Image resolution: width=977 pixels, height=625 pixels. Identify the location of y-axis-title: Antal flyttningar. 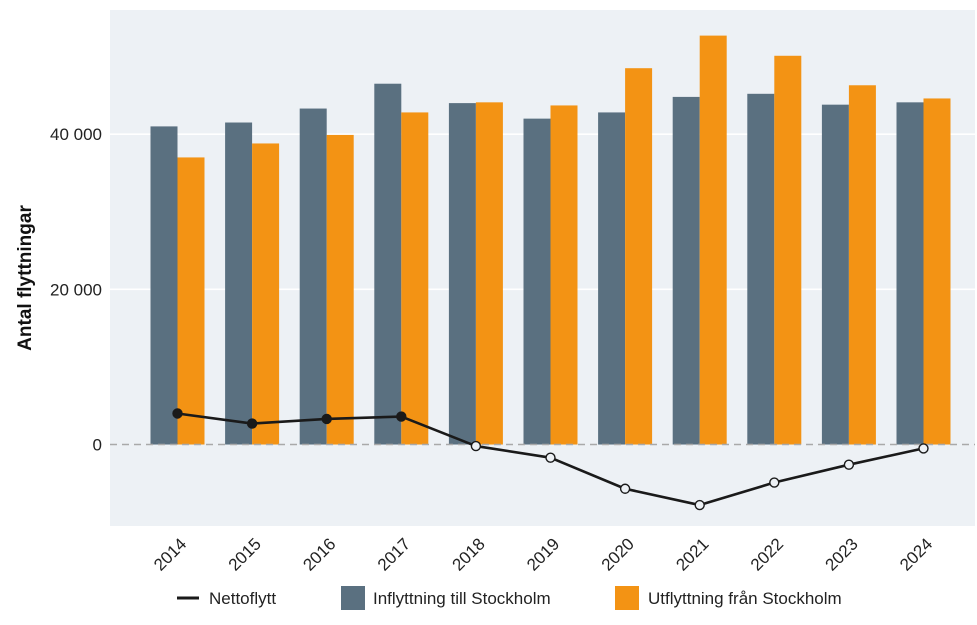
(25, 278).